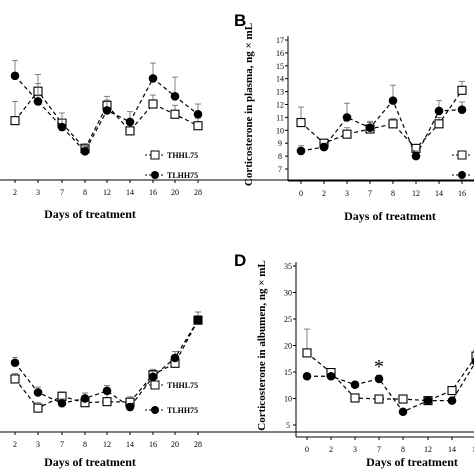 This screenshot has height=474, width=474. Describe the element at coordinates (280, 143) in the screenshot. I see `y-tick-label: 9` at that location.